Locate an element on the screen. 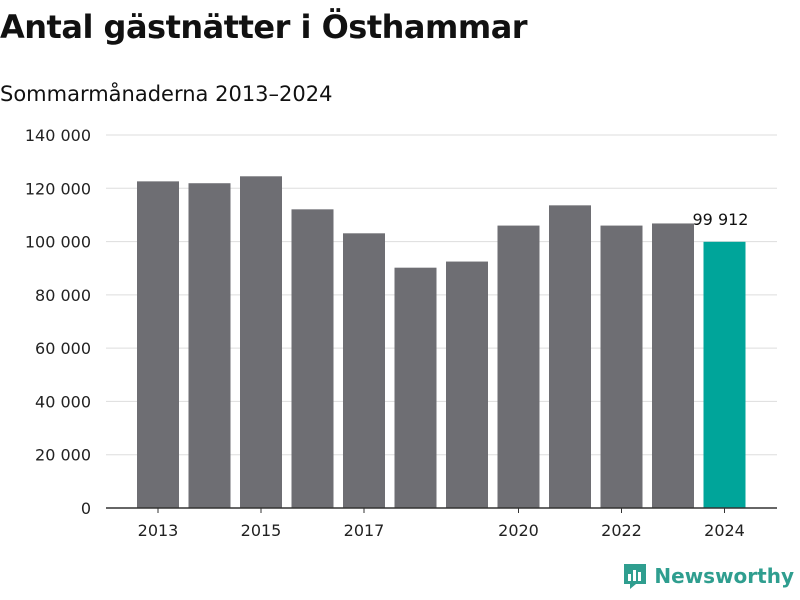 The width and height of the screenshot is (800, 600). y-tick-label: 100 000 is located at coordinates (58, 242).